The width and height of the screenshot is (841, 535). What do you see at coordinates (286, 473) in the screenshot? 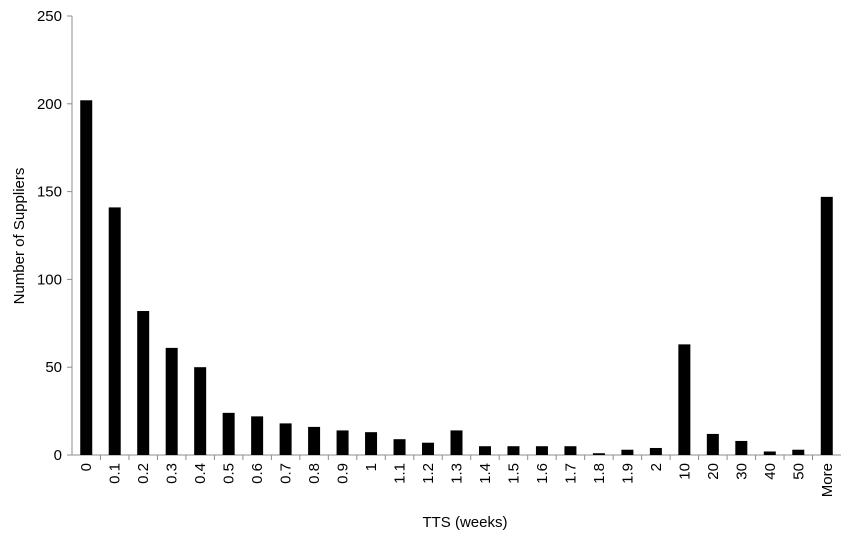
I see `x-tick-label: 0.7` at bounding box center [286, 473].